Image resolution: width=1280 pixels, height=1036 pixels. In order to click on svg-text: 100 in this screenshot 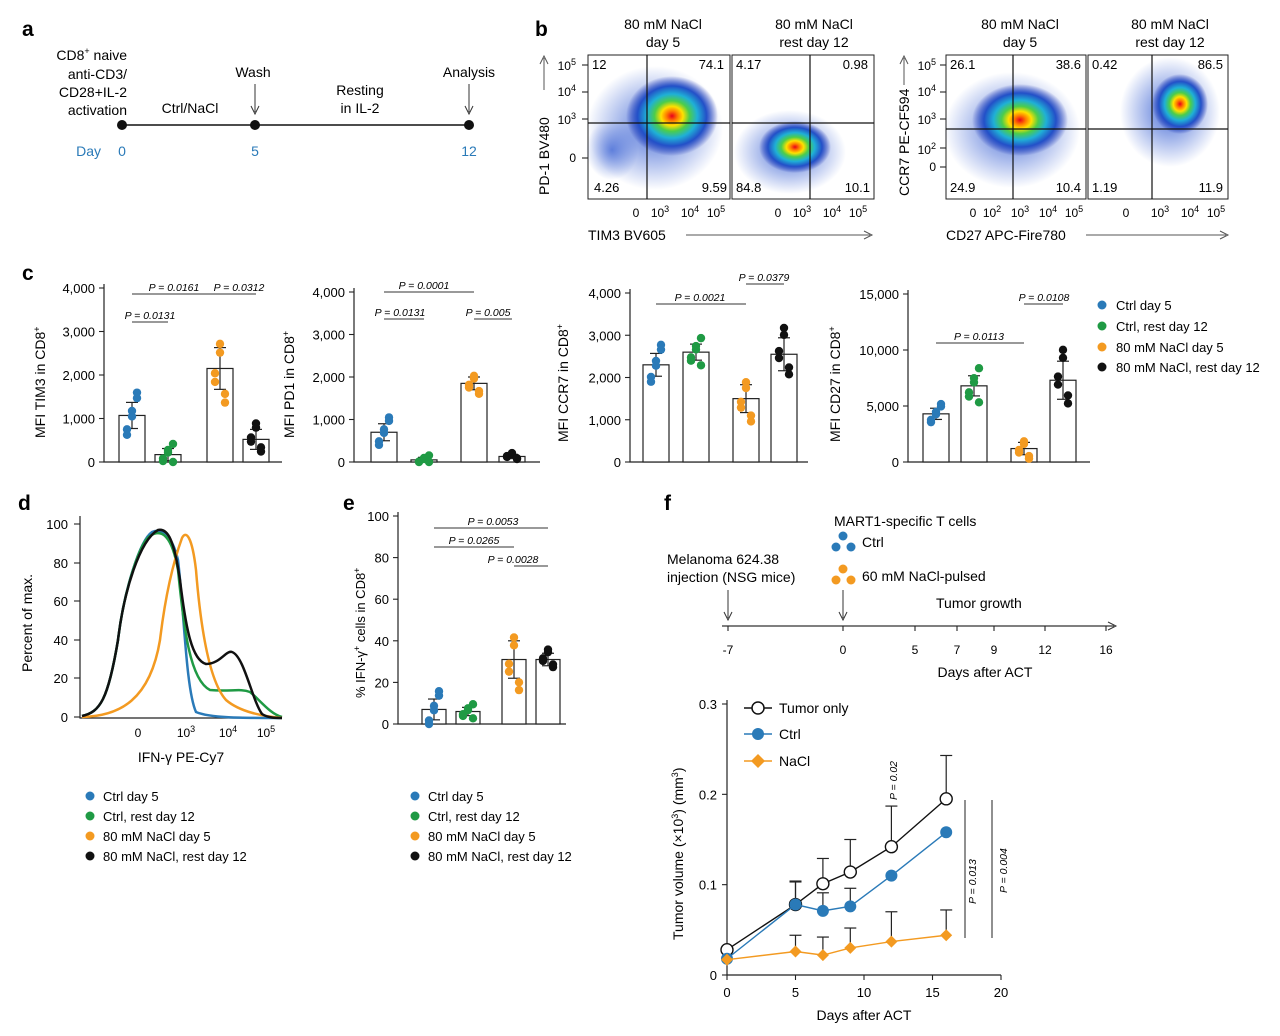, I will do `click(57, 524)`.